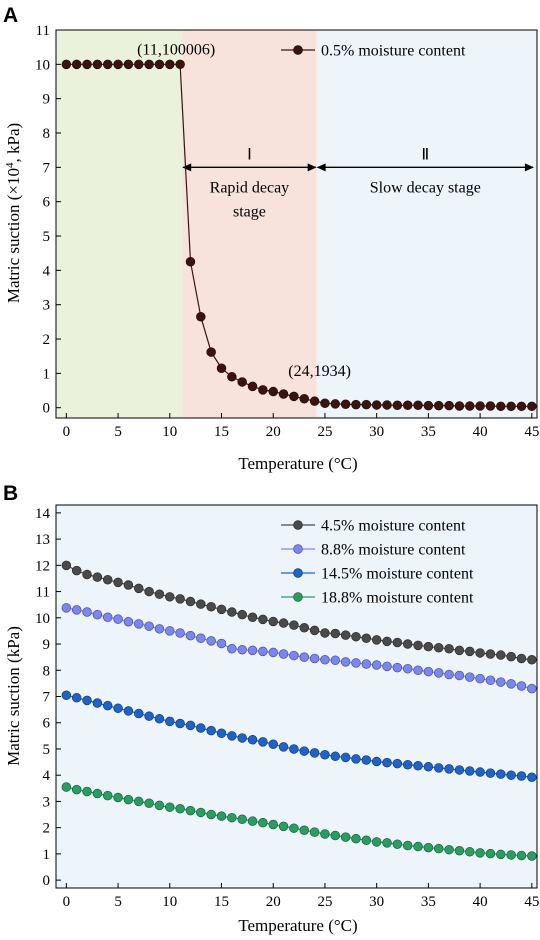 The image size is (540, 940). What do you see at coordinates (43, 31) in the screenshot?
I see `panel-a-y-tick-label: 11` at bounding box center [43, 31].